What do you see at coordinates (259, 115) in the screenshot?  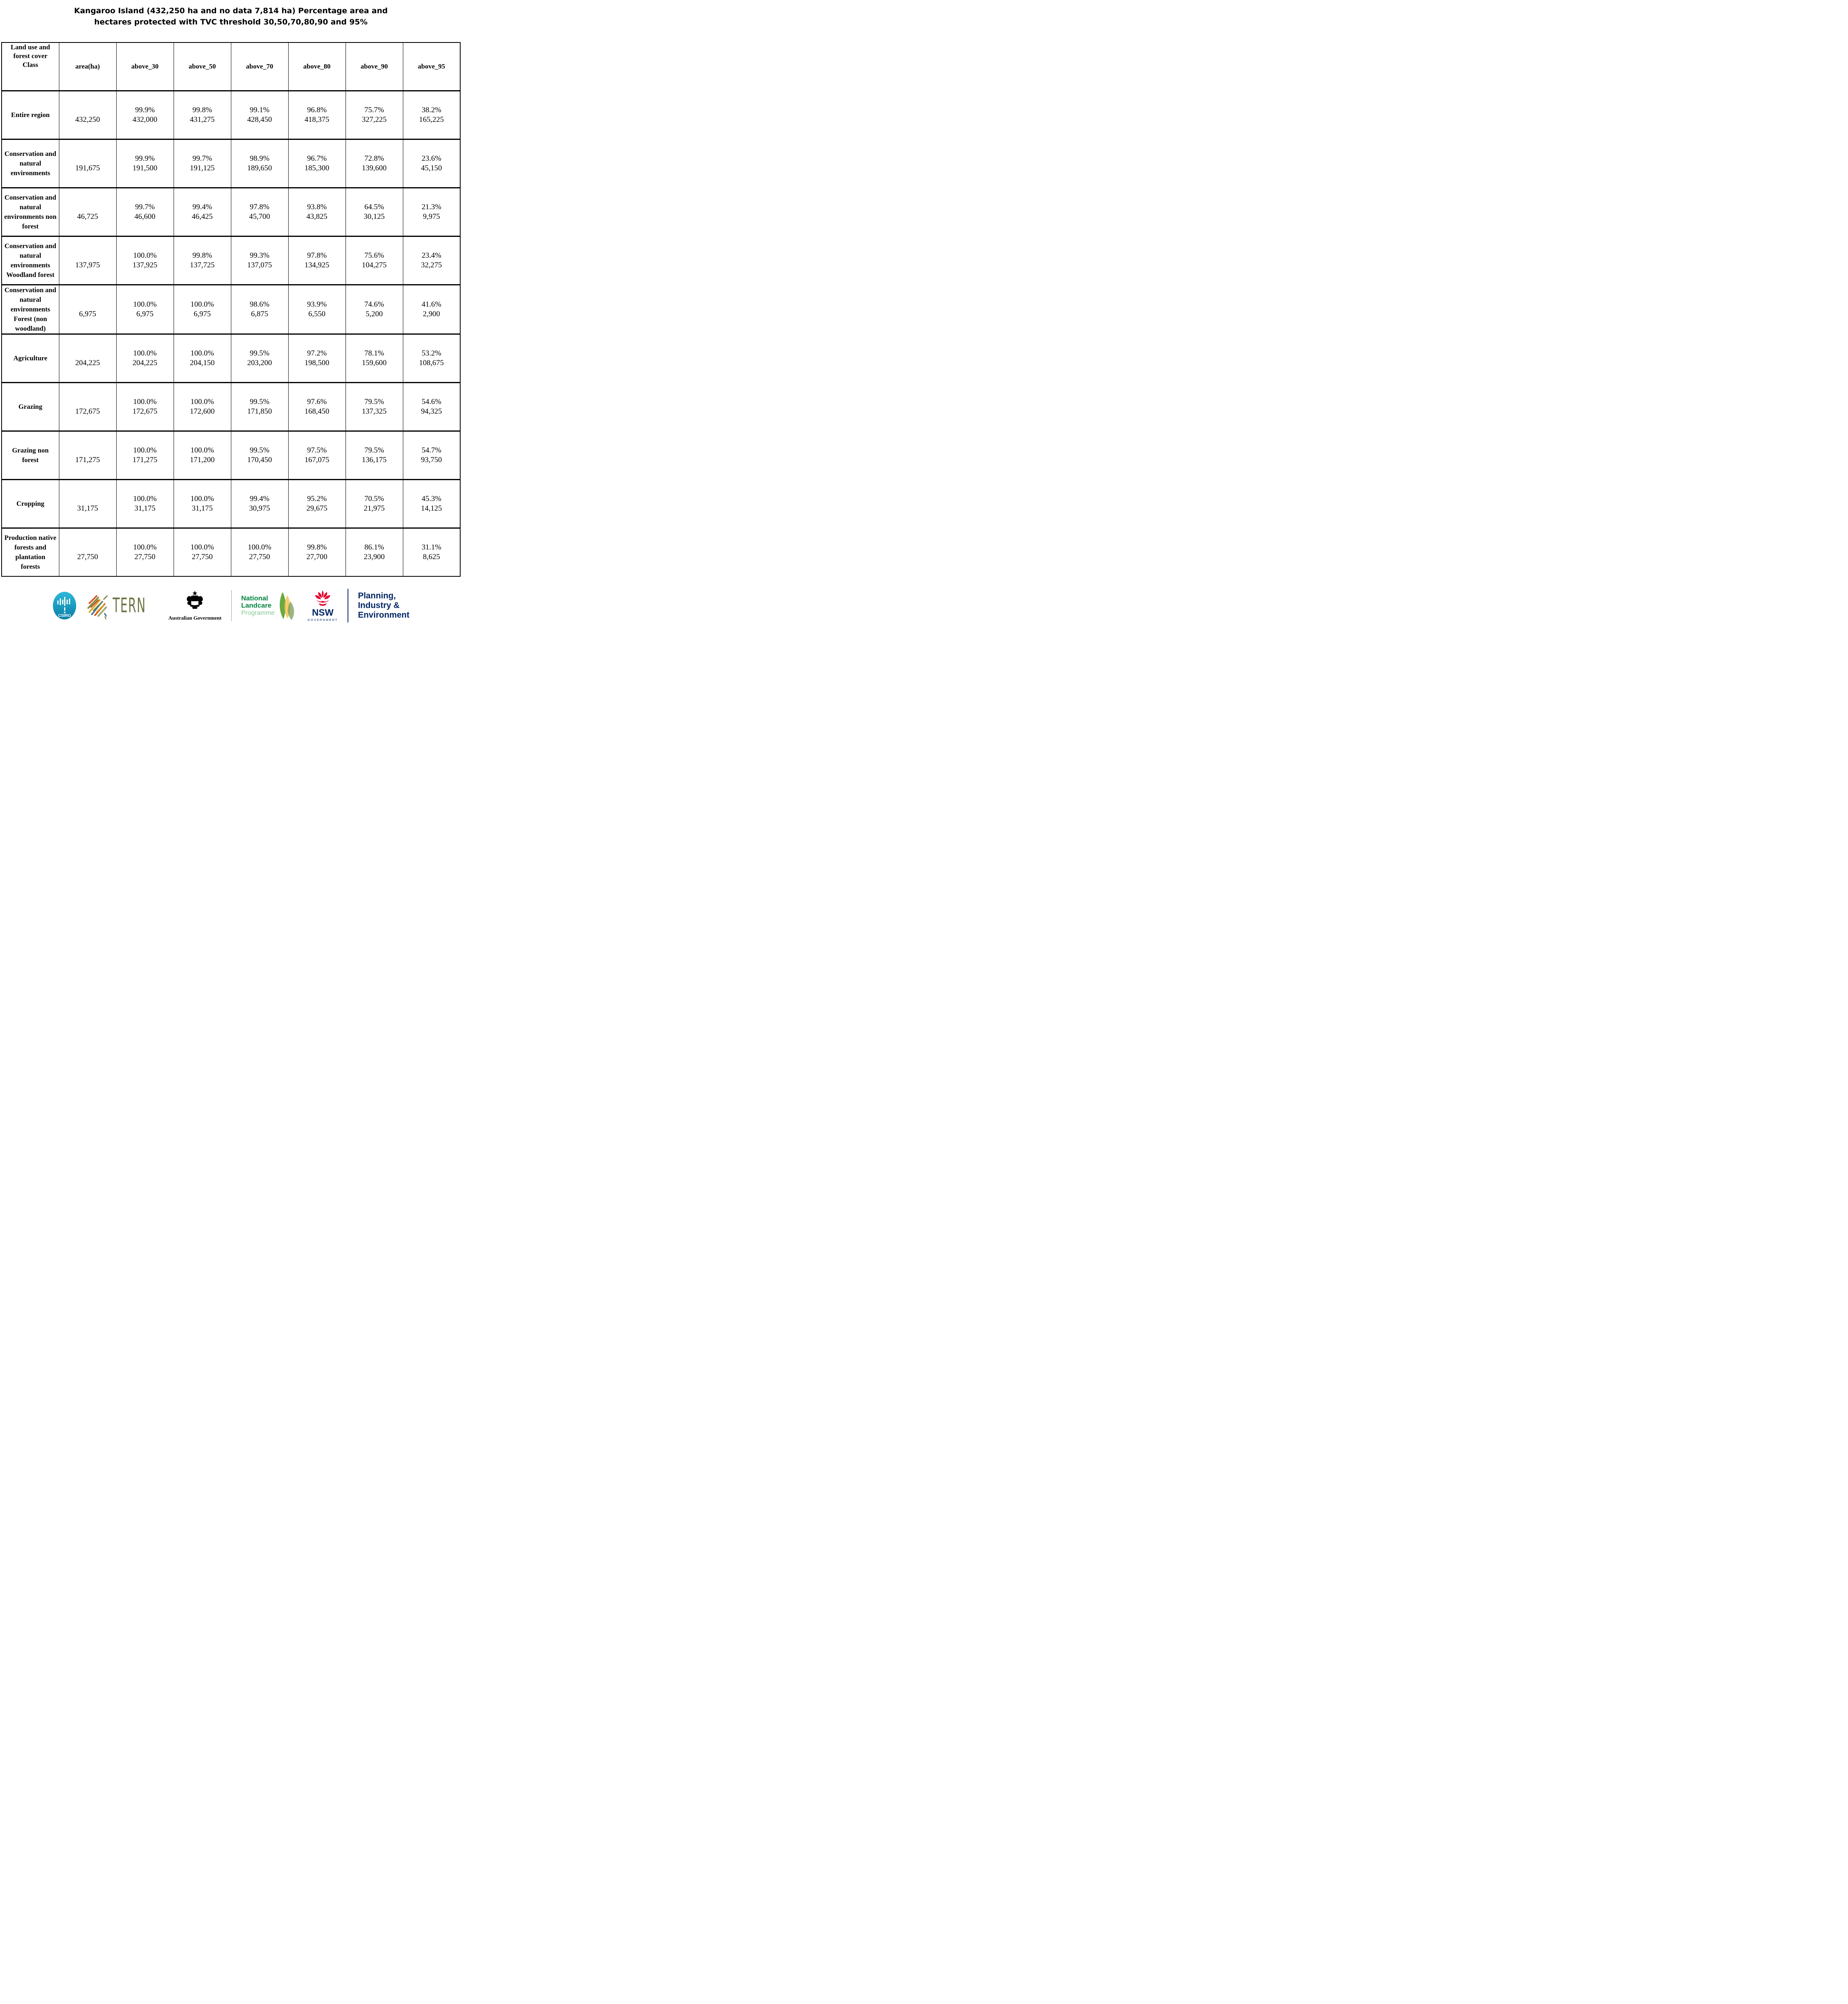 I see `threshold-cell: 99.1% 428,450` at bounding box center [259, 115].